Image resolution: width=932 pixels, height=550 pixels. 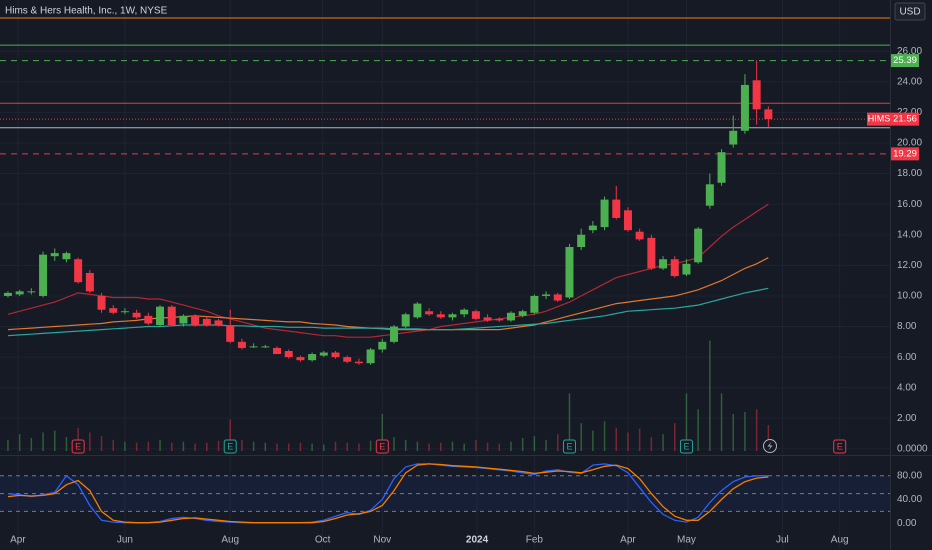 What do you see at coordinates (909, 475) in the screenshot?
I see `oscillator-tick-label: 80.00` at bounding box center [909, 475].